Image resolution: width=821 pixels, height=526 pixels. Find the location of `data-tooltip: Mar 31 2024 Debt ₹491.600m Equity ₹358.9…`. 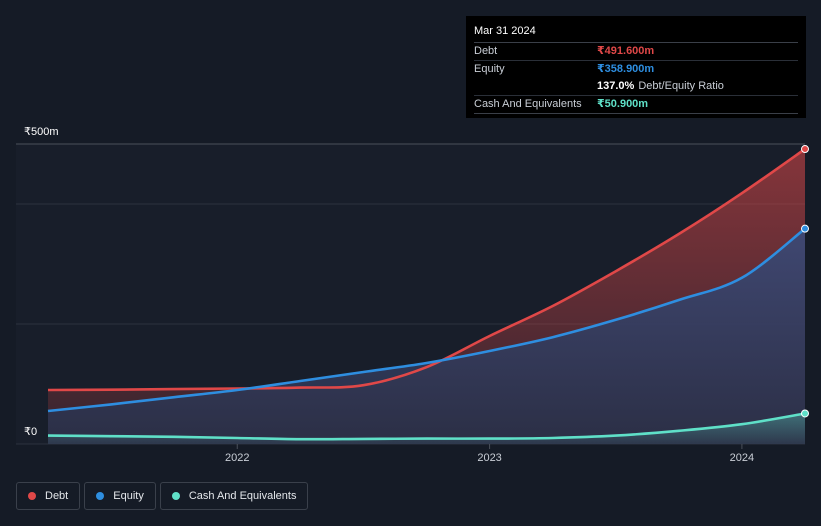

data-tooltip: Mar 31 2024 Debt ₹491.600m Equity ₹358.9… is located at coordinates (636, 67).